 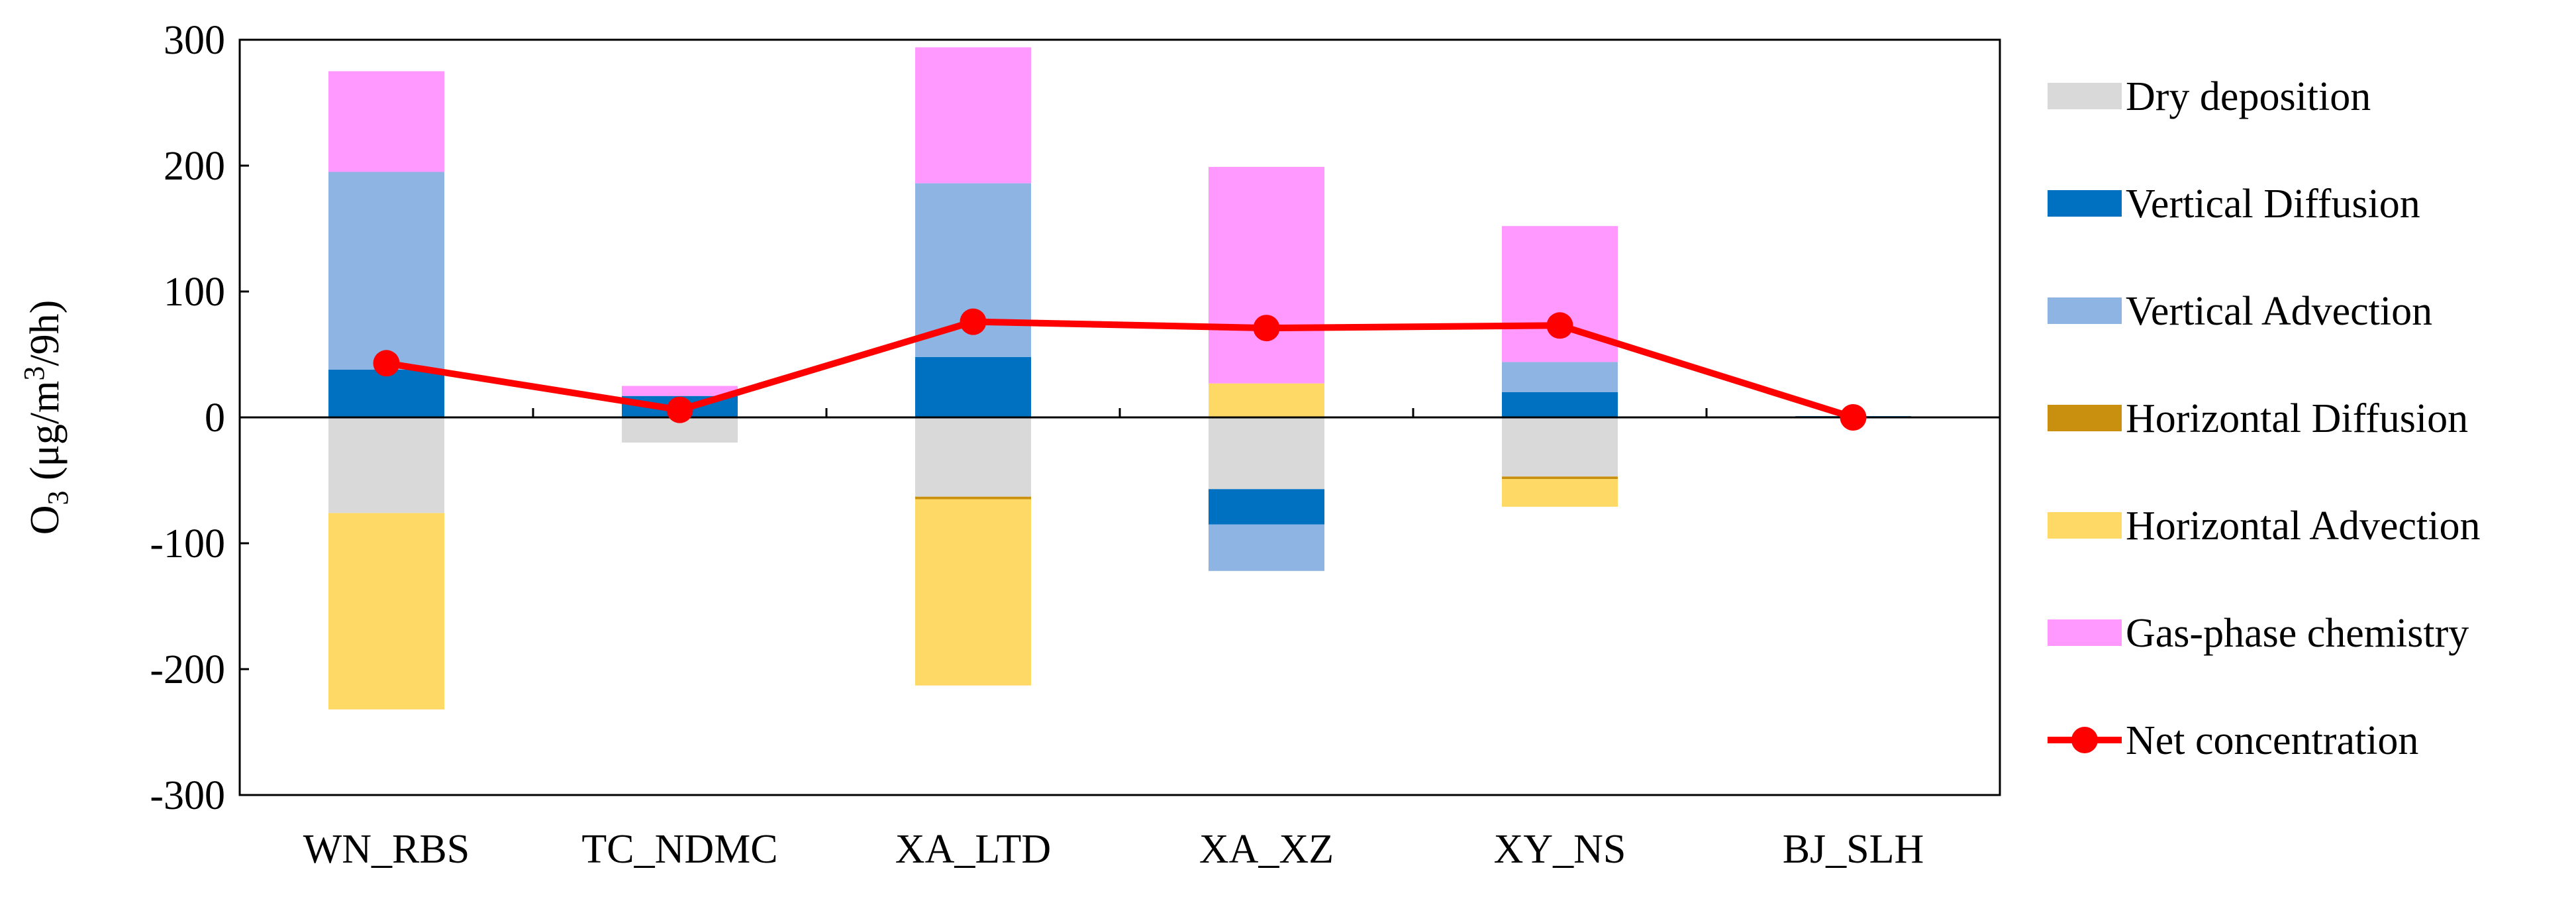 I want to click on x-tick-label-5: BJ_SLH, so click(x=1853, y=849).